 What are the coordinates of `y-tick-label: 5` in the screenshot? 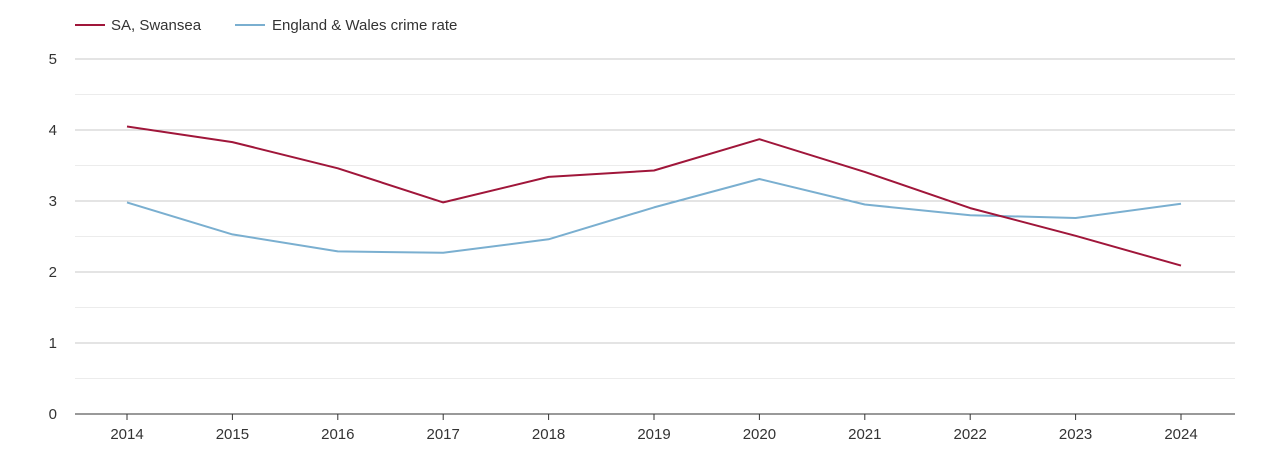 It's located at (53, 59).